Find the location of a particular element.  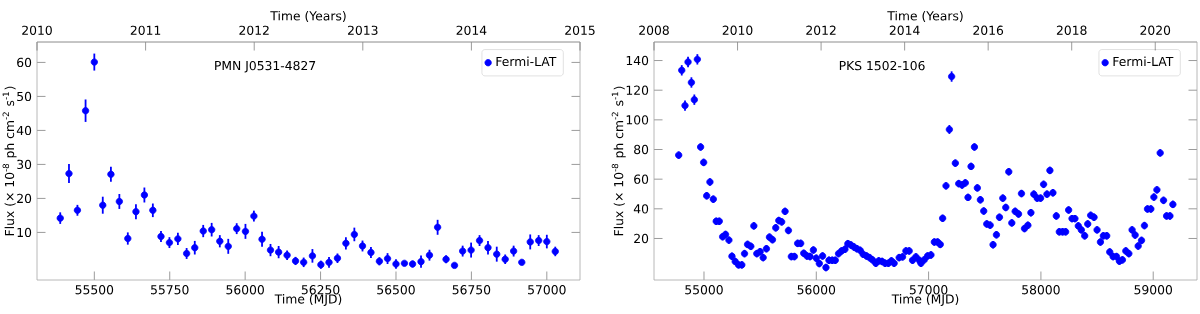

y-tick-label: 30 is located at coordinates (24, 164).